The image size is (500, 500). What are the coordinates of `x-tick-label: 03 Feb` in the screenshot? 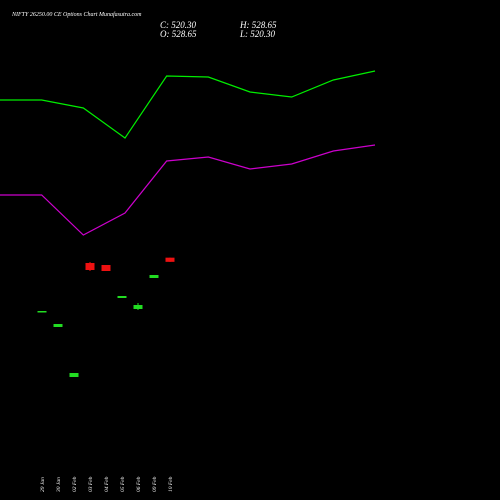 It's located at (91, 484).